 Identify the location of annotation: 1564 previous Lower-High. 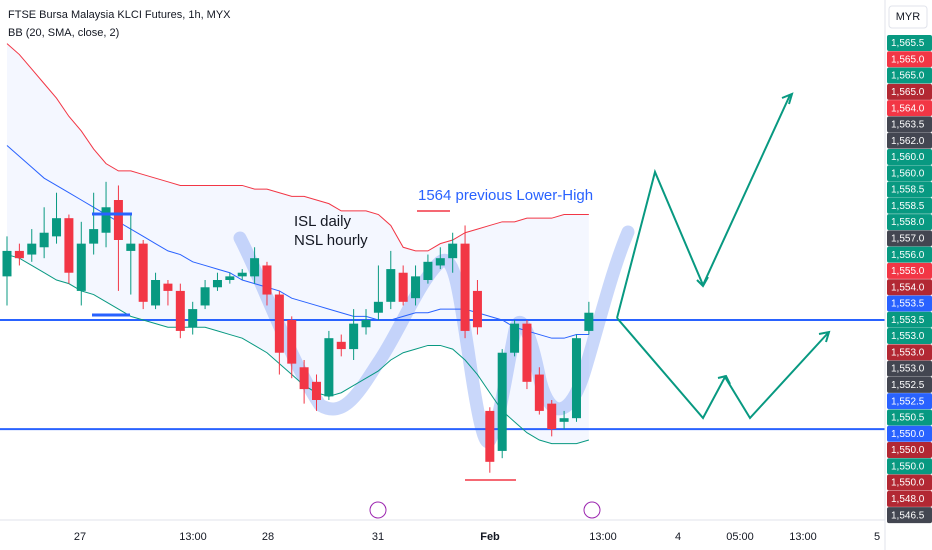
(505, 195).